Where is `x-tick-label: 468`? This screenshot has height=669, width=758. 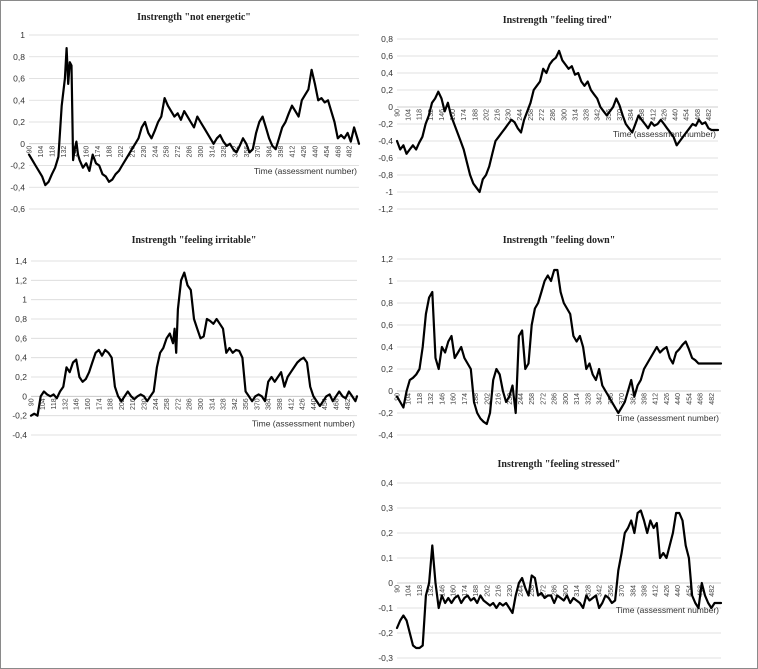 x-tick-label: 468 is located at coordinates (337, 404).